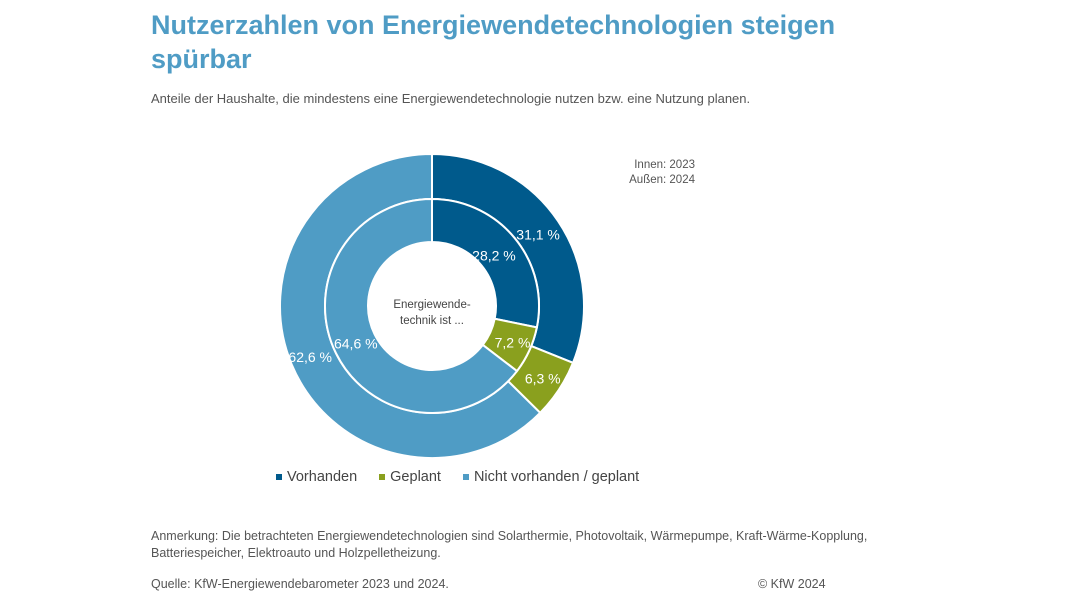 Image resolution: width=1080 pixels, height=608 pixels. I want to click on ring-note: Innen: 2023 Außen: 2024, so click(627, 173).